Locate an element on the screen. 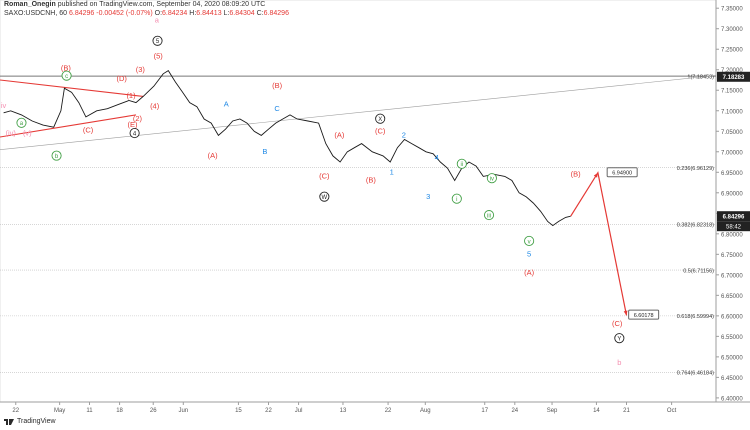  x-tick-label: 18 is located at coordinates (119, 411).